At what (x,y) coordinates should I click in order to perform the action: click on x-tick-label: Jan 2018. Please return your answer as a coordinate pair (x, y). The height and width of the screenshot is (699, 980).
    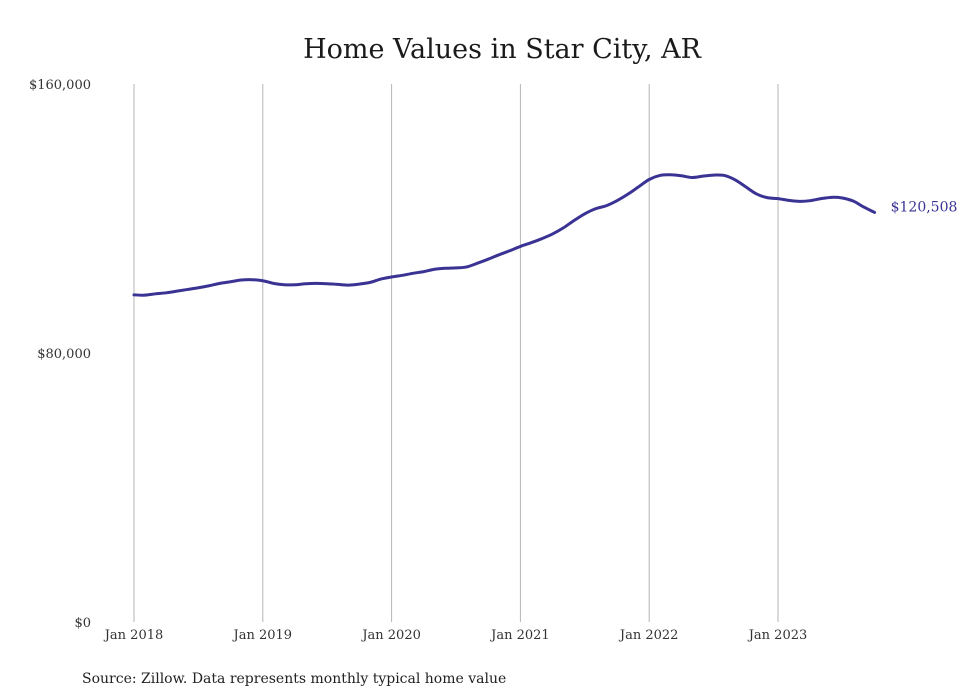
    Looking at the image, I should click on (133, 635).